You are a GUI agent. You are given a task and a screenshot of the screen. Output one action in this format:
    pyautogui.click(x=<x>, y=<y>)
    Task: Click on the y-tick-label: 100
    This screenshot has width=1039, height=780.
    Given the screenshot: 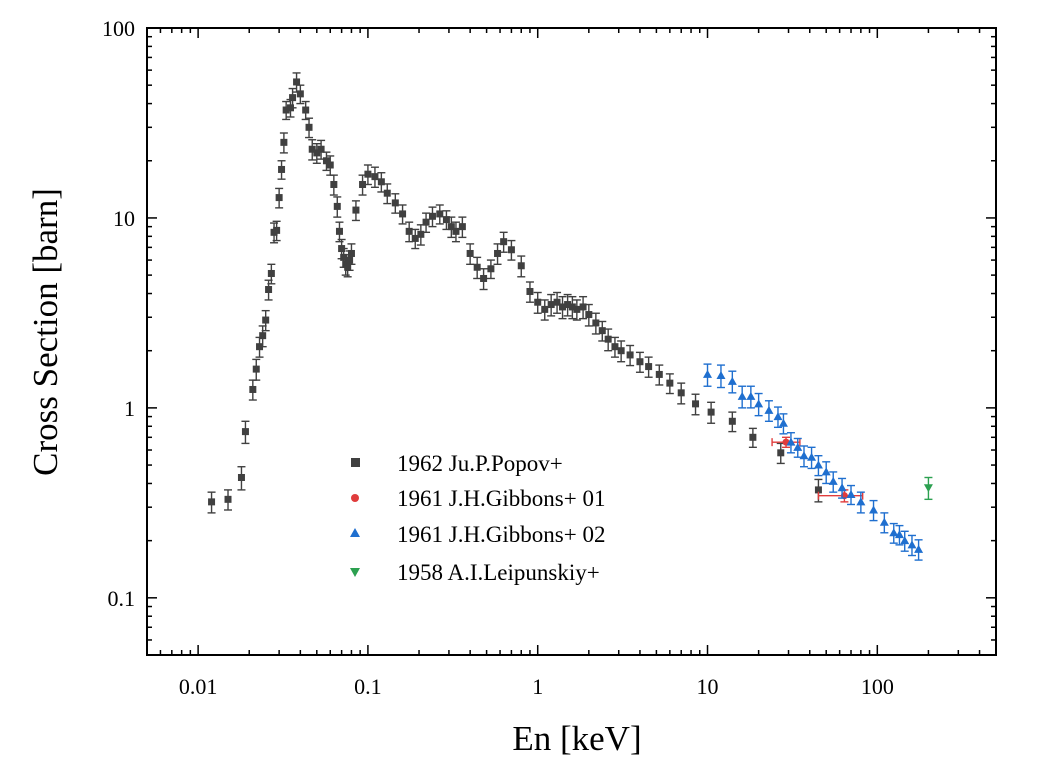 What is the action you would take?
    pyautogui.click(x=118, y=28)
    